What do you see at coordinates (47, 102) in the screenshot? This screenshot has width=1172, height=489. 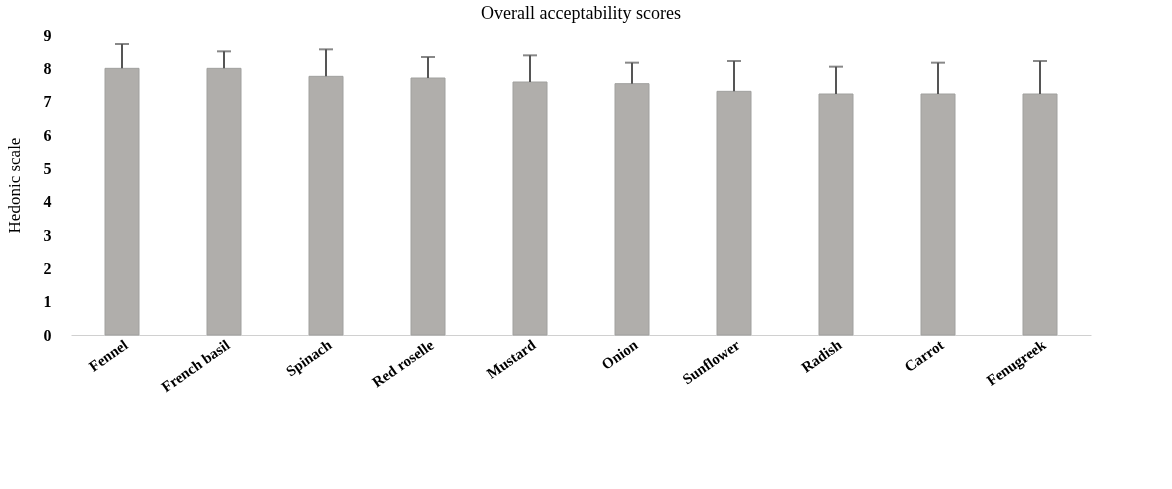 I see `y-tick-label: 7` at bounding box center [47, 102].